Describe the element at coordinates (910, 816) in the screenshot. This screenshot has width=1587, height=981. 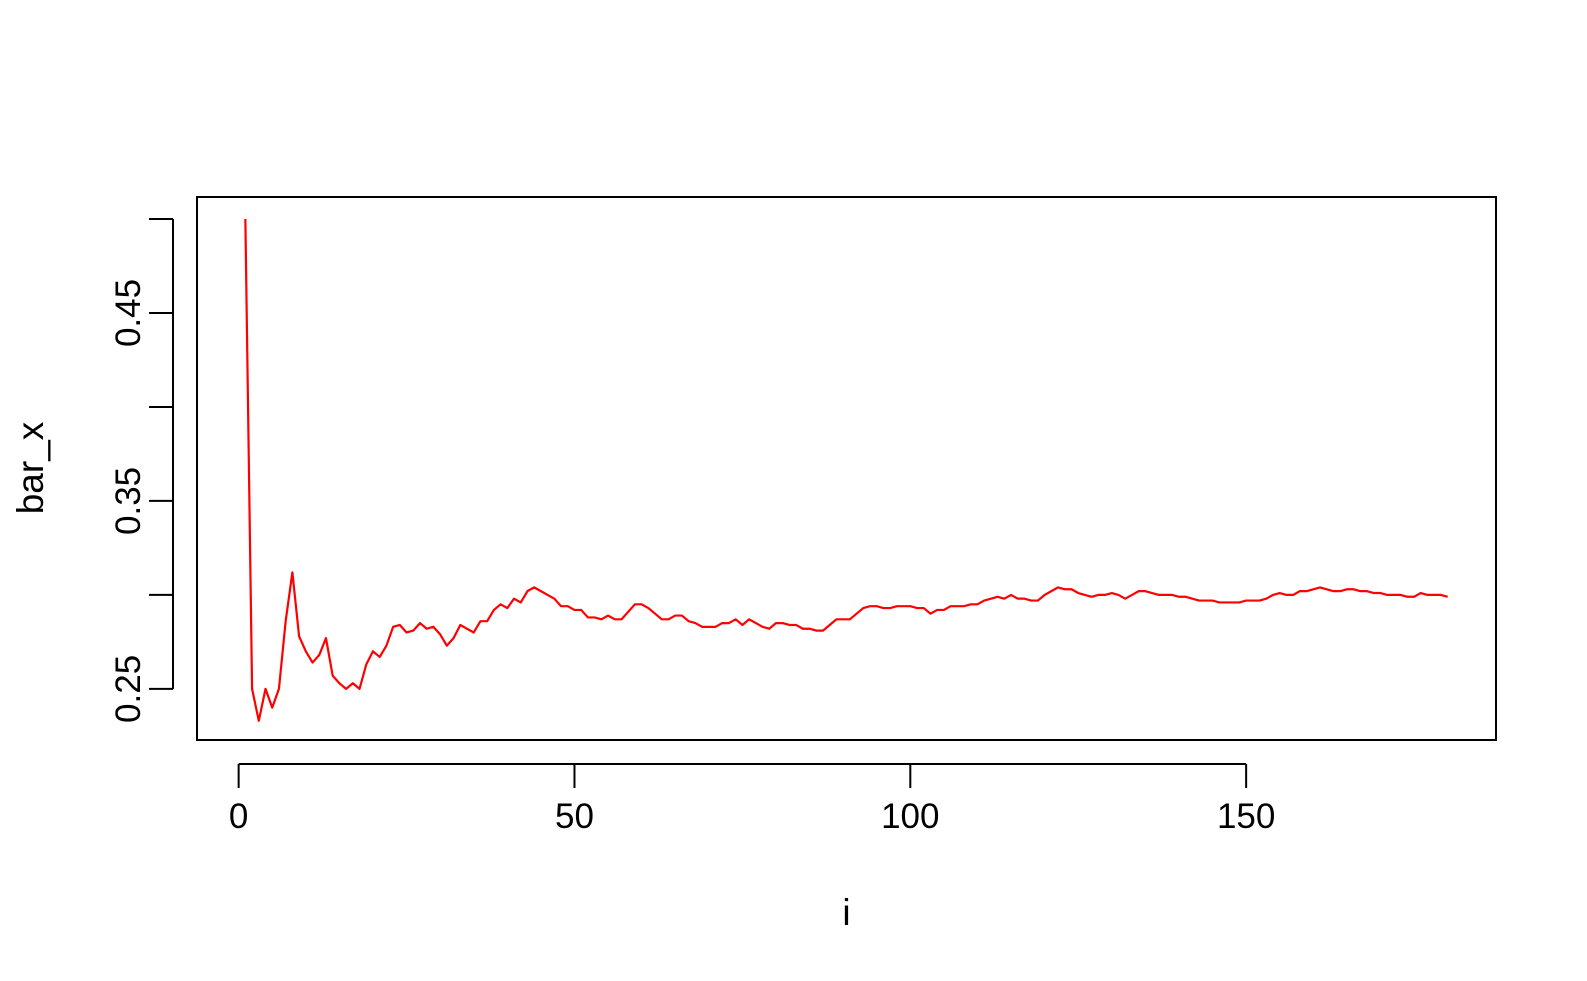
I see `x-tick-label: 100` at that location.